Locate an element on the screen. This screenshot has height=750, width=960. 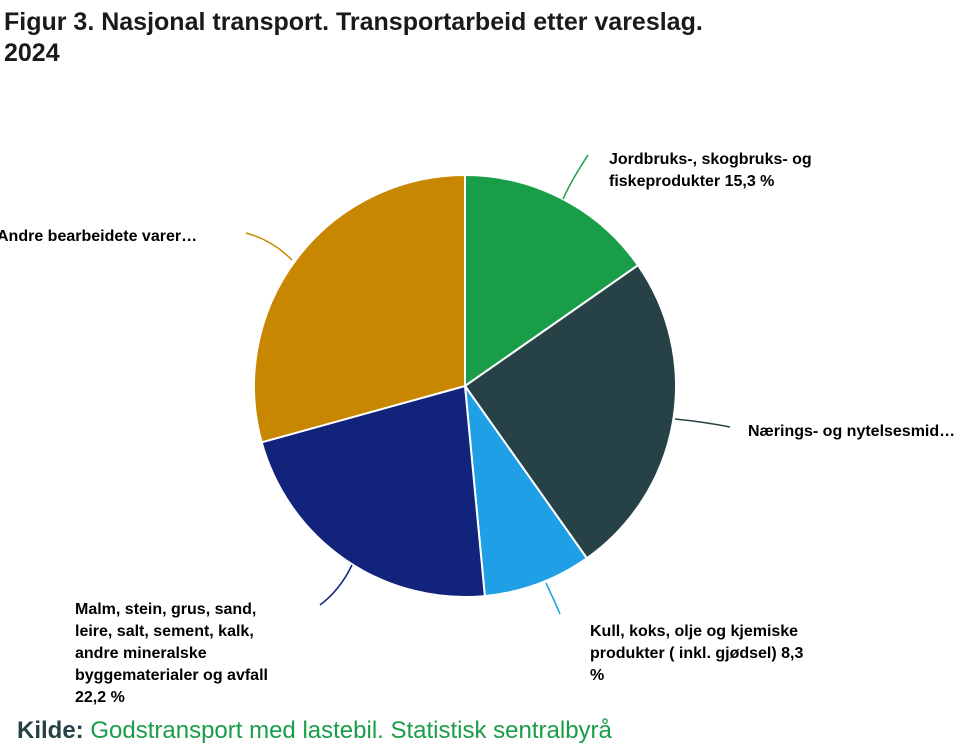
pie-slice-agri is located at coordinates (552, 280).